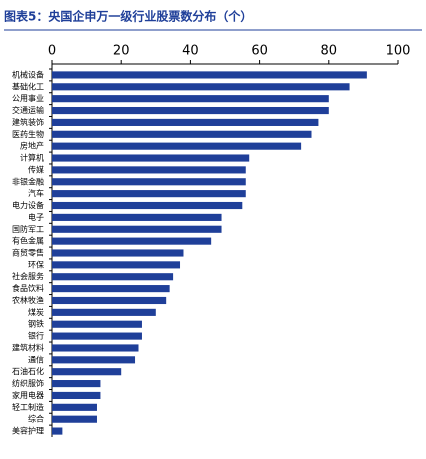 This screenshot has height=459, width=426. I want to click on x-tick-label: 40, so click(190, 51).